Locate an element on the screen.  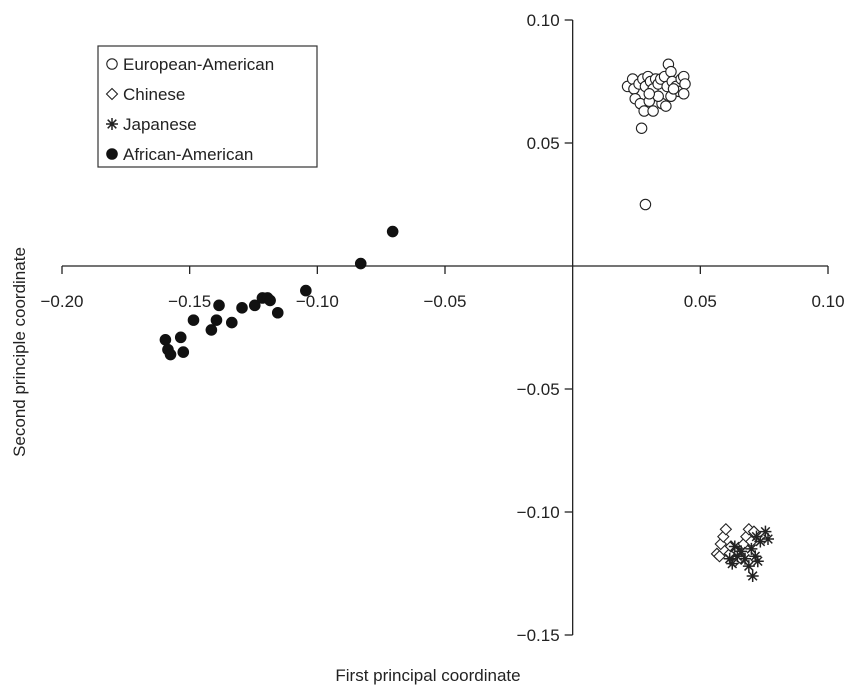
x-tick-label: −0.20 is located at coordinates (61, 301).